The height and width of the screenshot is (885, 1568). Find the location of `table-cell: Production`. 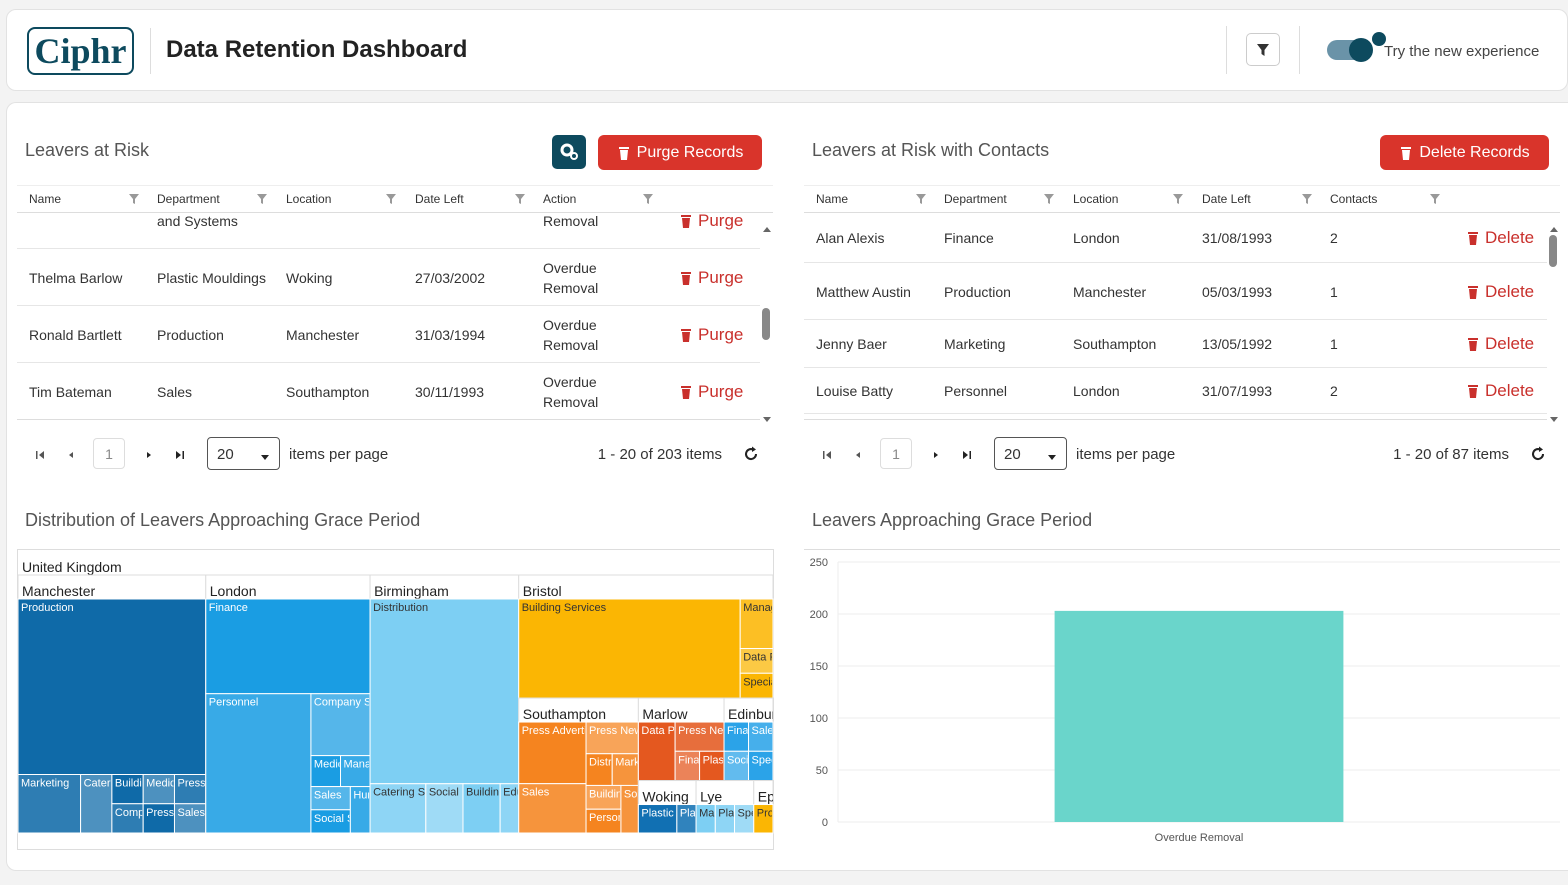

table-cell: Production is located at coordinates (190, 334).